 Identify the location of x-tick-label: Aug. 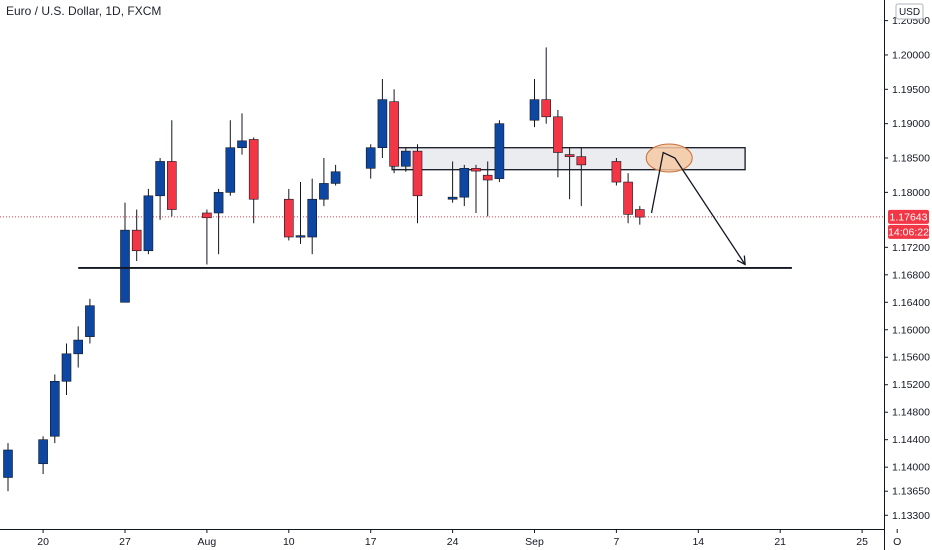
(207, 542).